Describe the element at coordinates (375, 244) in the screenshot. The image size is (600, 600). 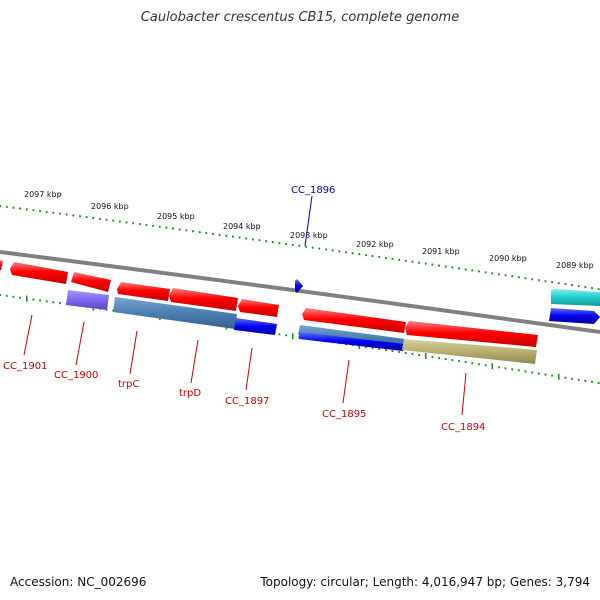
I see `kbp-label-2092: 2092 kbp` at that location.